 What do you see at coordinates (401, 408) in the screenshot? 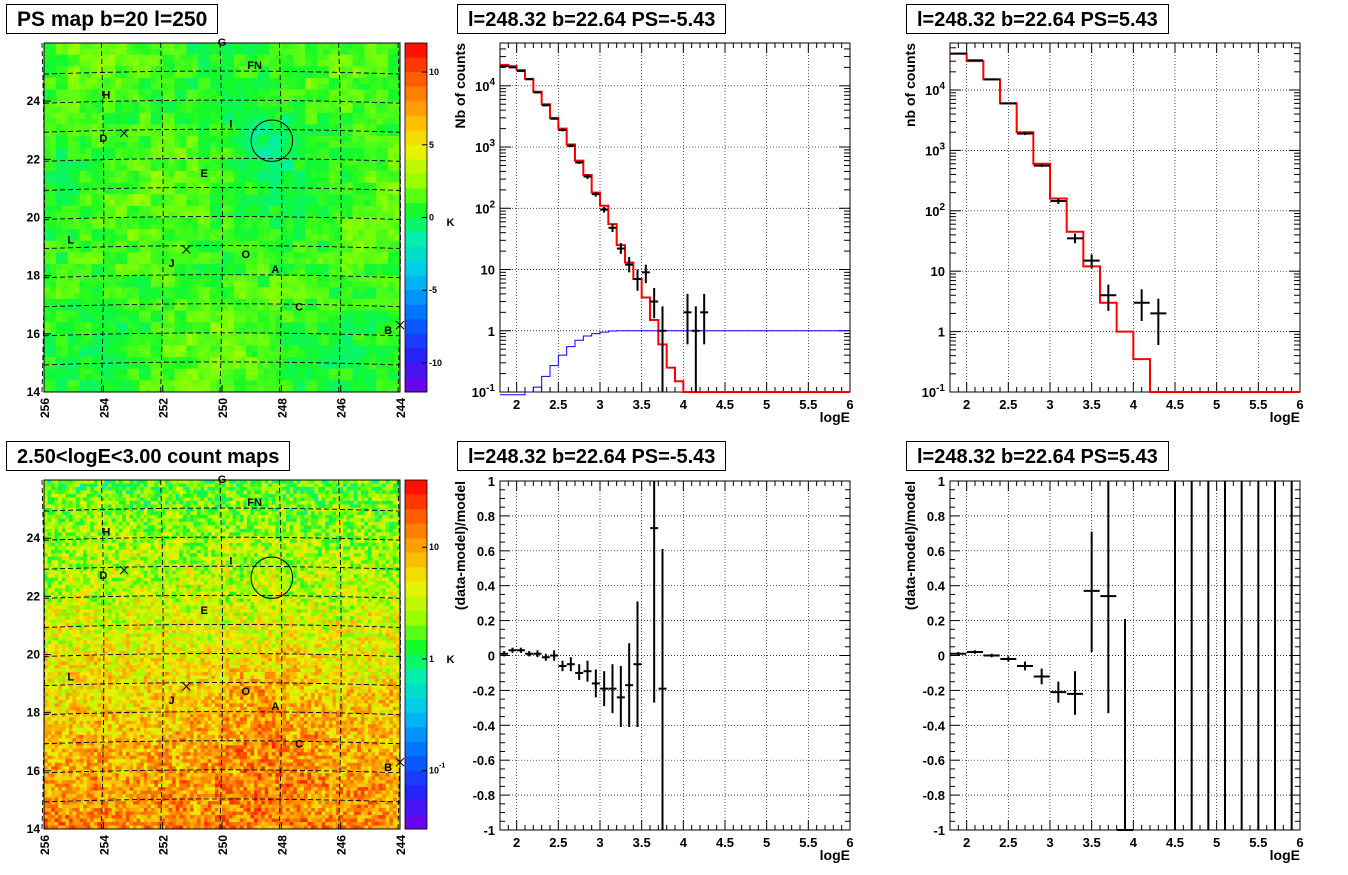
I see `x-tick-label: 244` at bounding box center [401, 408].